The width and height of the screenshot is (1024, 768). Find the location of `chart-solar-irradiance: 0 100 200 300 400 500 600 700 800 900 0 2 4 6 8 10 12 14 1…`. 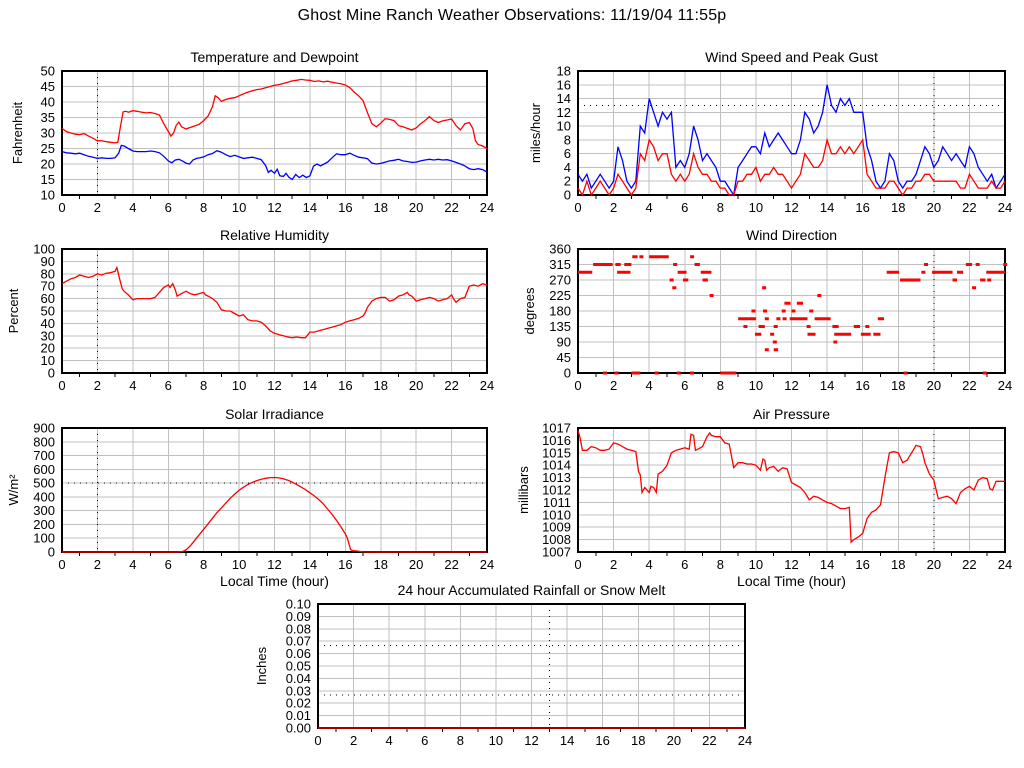

chart-solar-irradiance: 0 100 200 300 400 500 600 700 800 900 0 2 4 6 8 10 12 14 1… is located at coordinates (250, 497).